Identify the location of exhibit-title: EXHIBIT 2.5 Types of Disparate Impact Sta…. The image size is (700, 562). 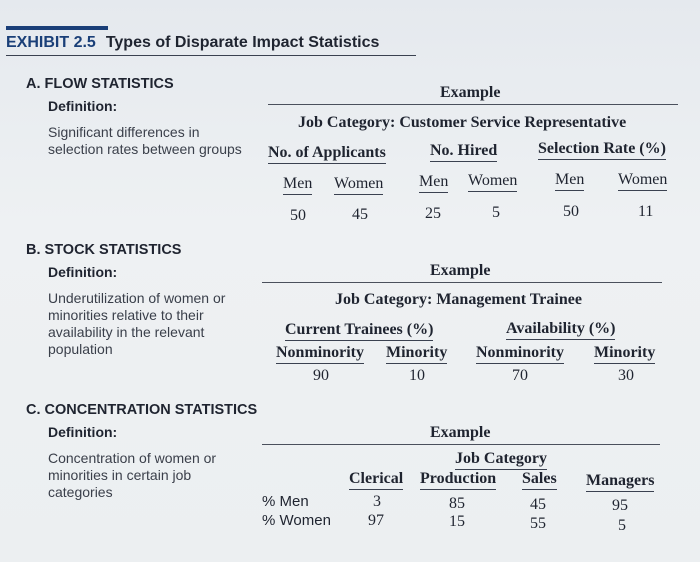
(192, 43).